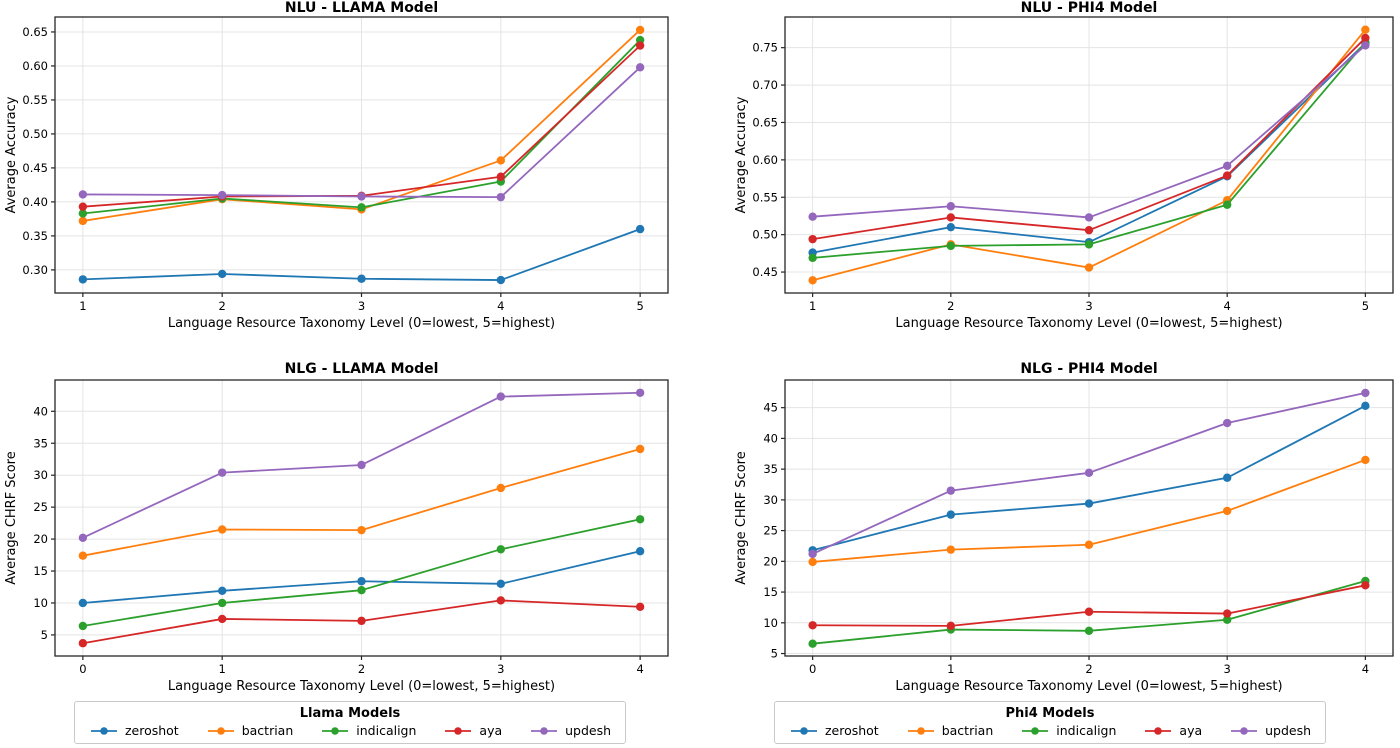 The width and height of the screenshot is (1400, 748). Describe the element at coordinates (1089, 8) in the screenshot. I see `chart-title: NLU - PHI4 Model` at that location.